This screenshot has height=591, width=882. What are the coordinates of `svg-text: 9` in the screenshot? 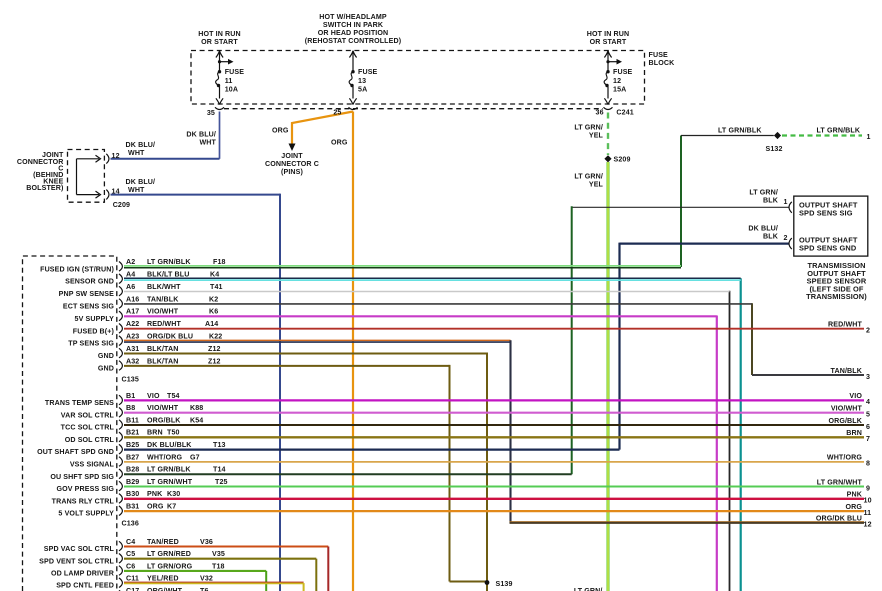 It's located at (868, 488).